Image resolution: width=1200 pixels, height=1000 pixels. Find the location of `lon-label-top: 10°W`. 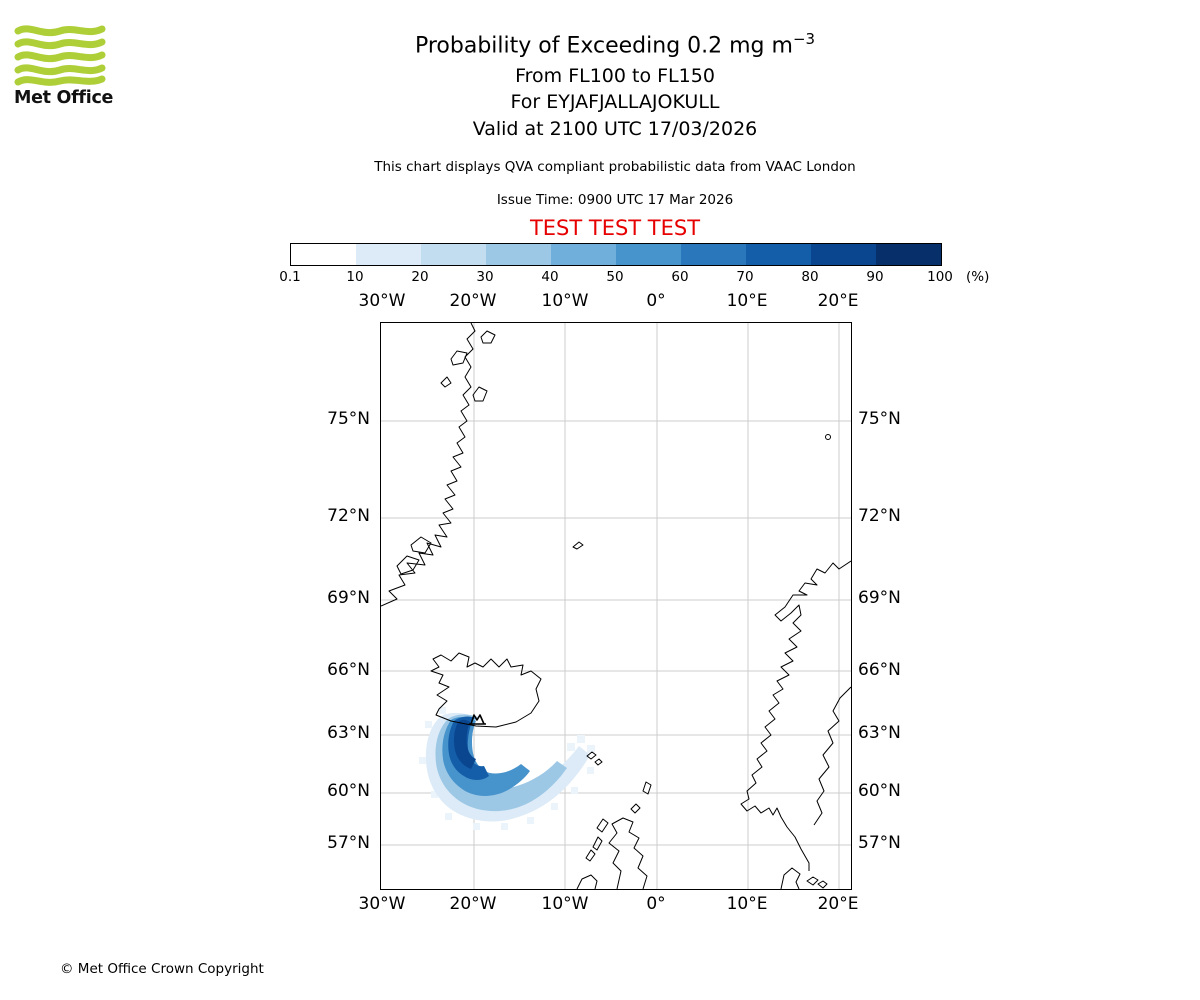

lon-label-top: 10°W is located at coordinates (565, 301).